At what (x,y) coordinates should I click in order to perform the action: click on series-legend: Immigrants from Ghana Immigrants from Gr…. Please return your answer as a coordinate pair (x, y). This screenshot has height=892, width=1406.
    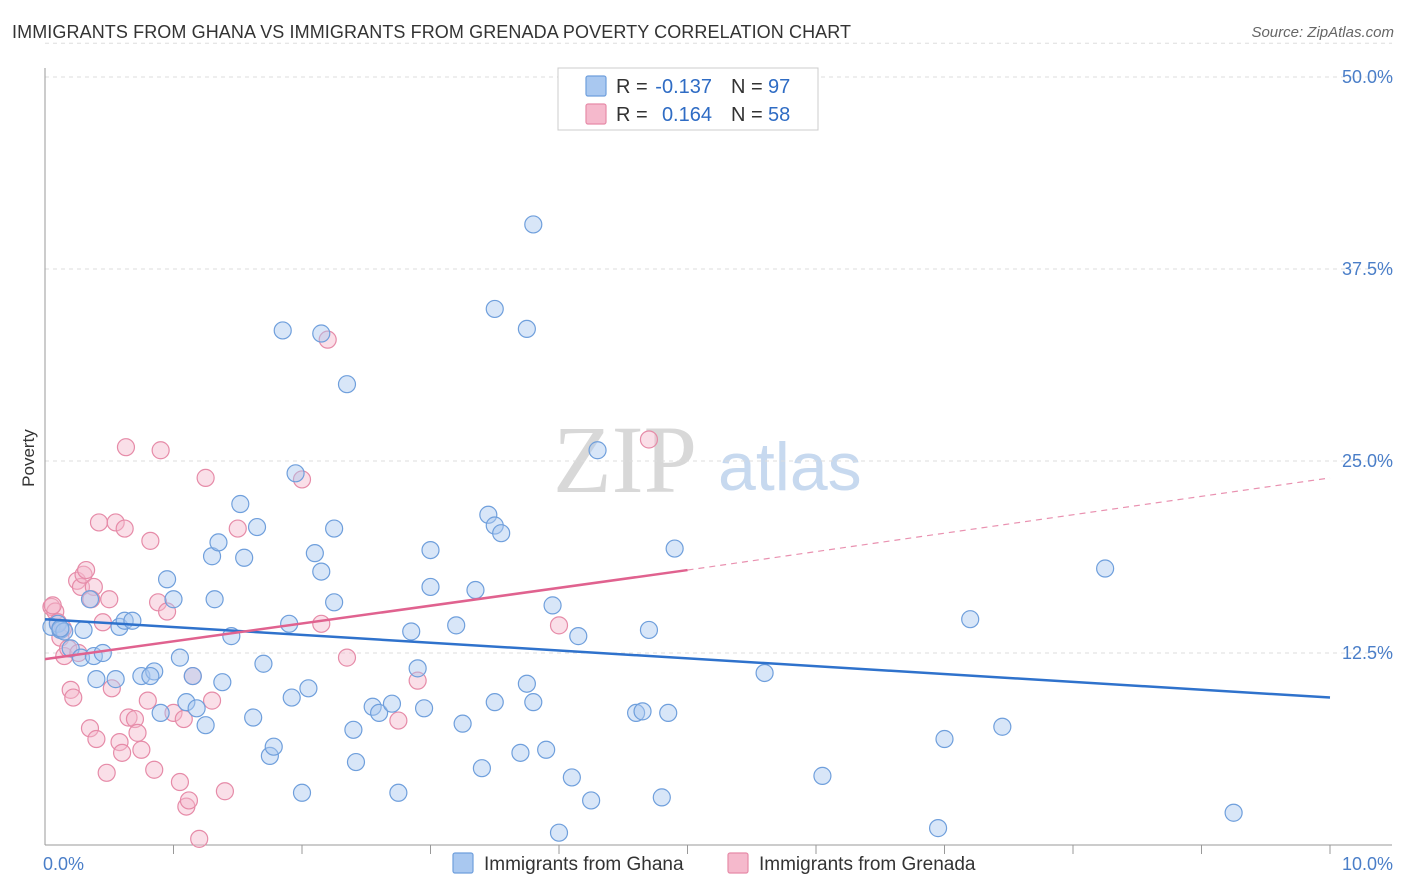
    Looking at the image, I should click on (714, 863).